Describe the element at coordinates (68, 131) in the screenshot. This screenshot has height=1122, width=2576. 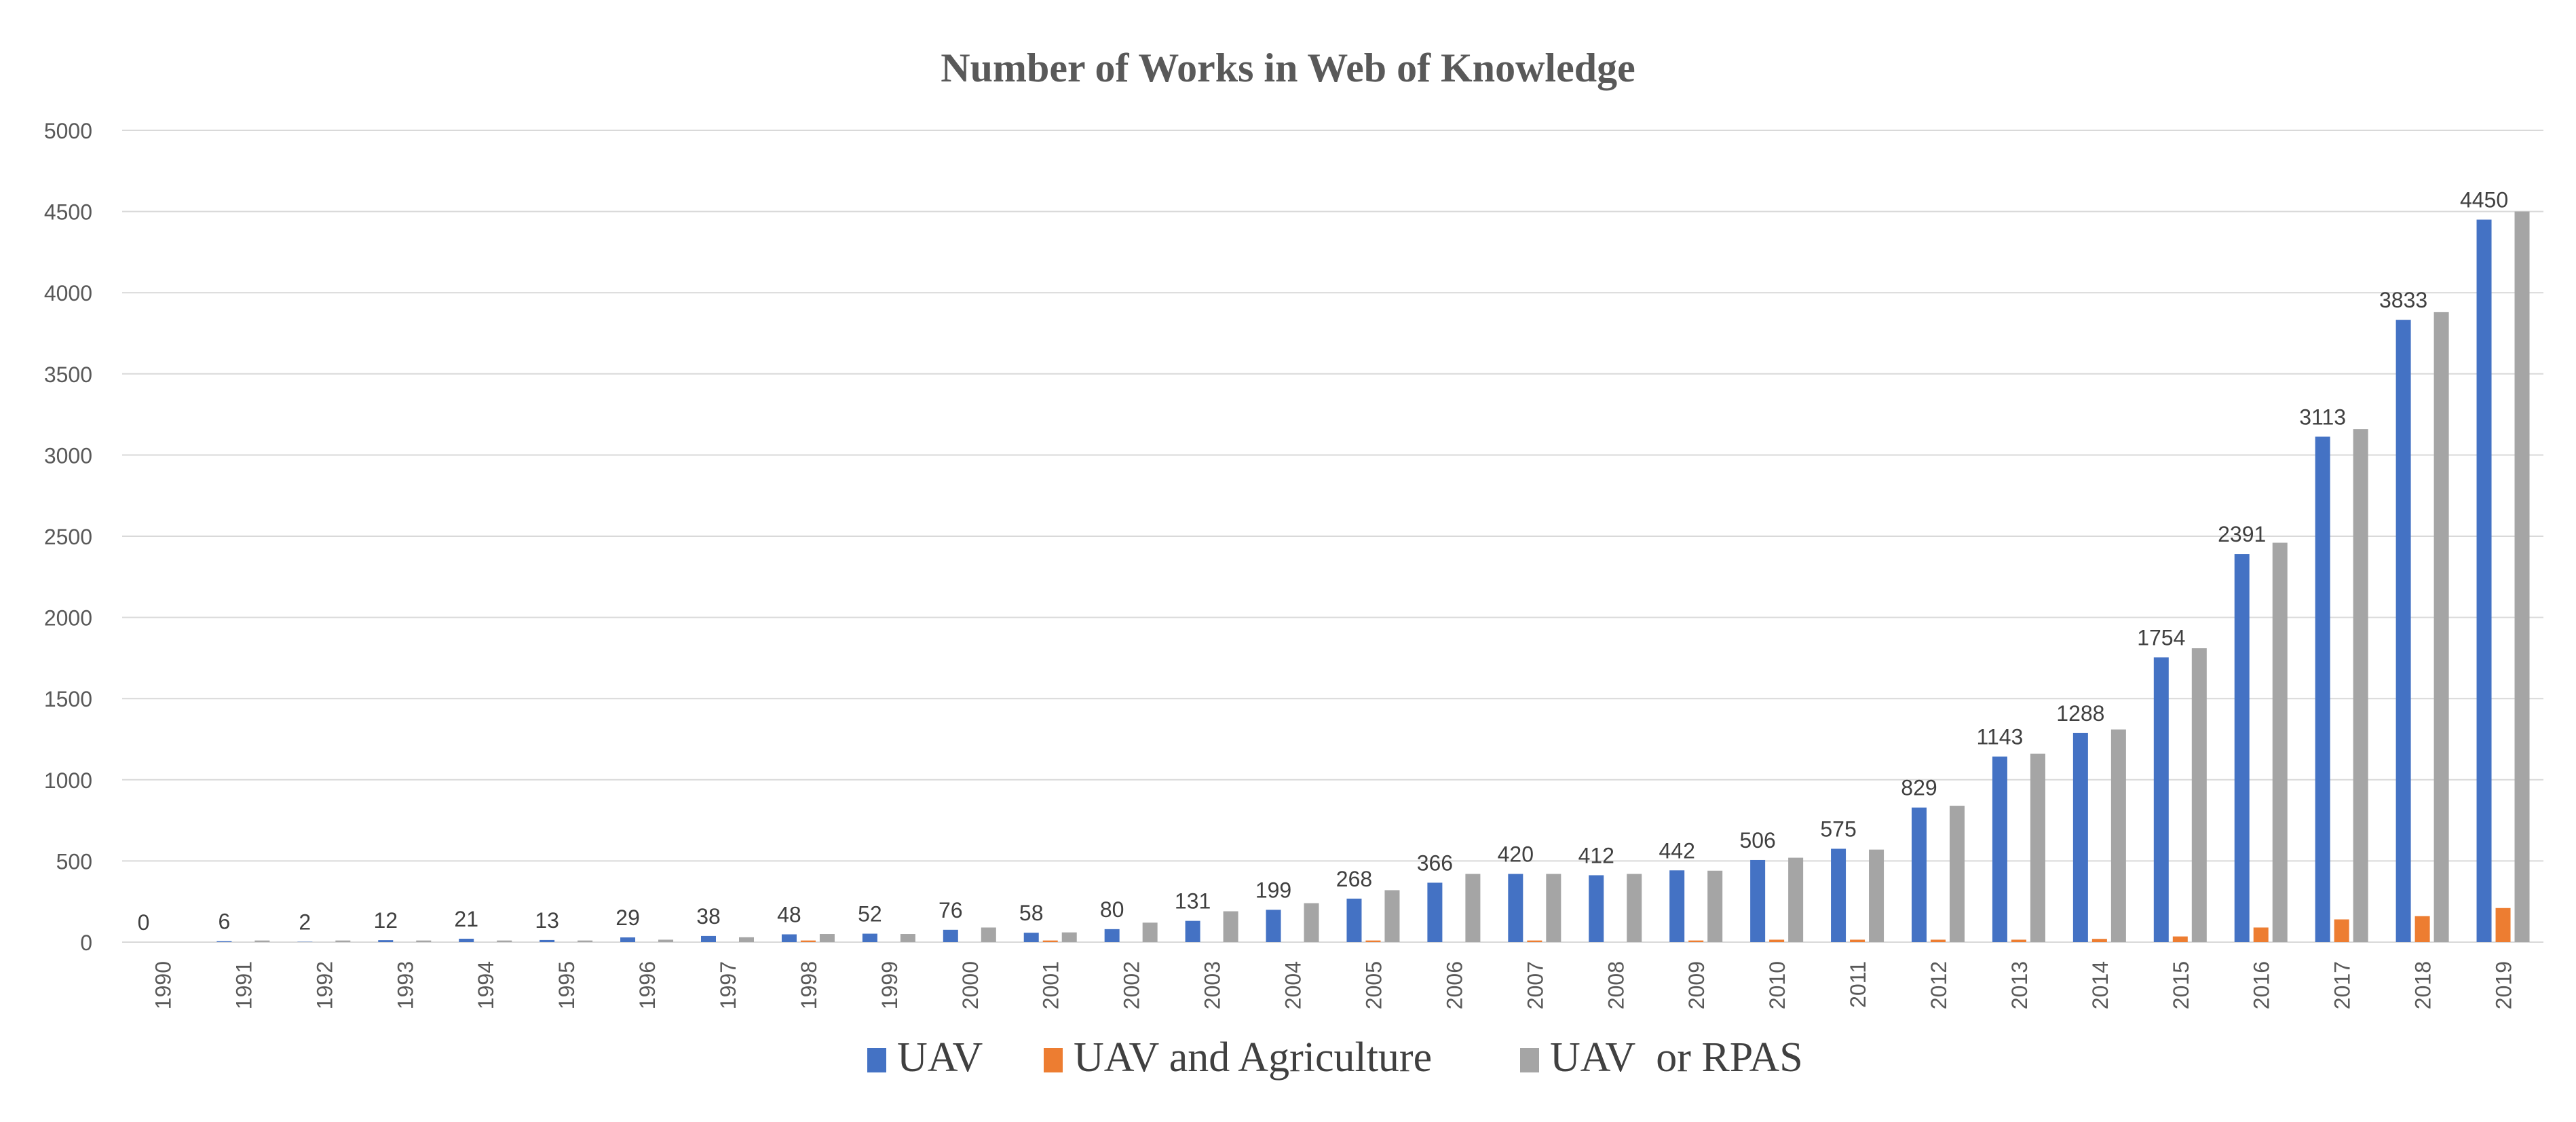
I see `y-tick-label: 5000` at that location.